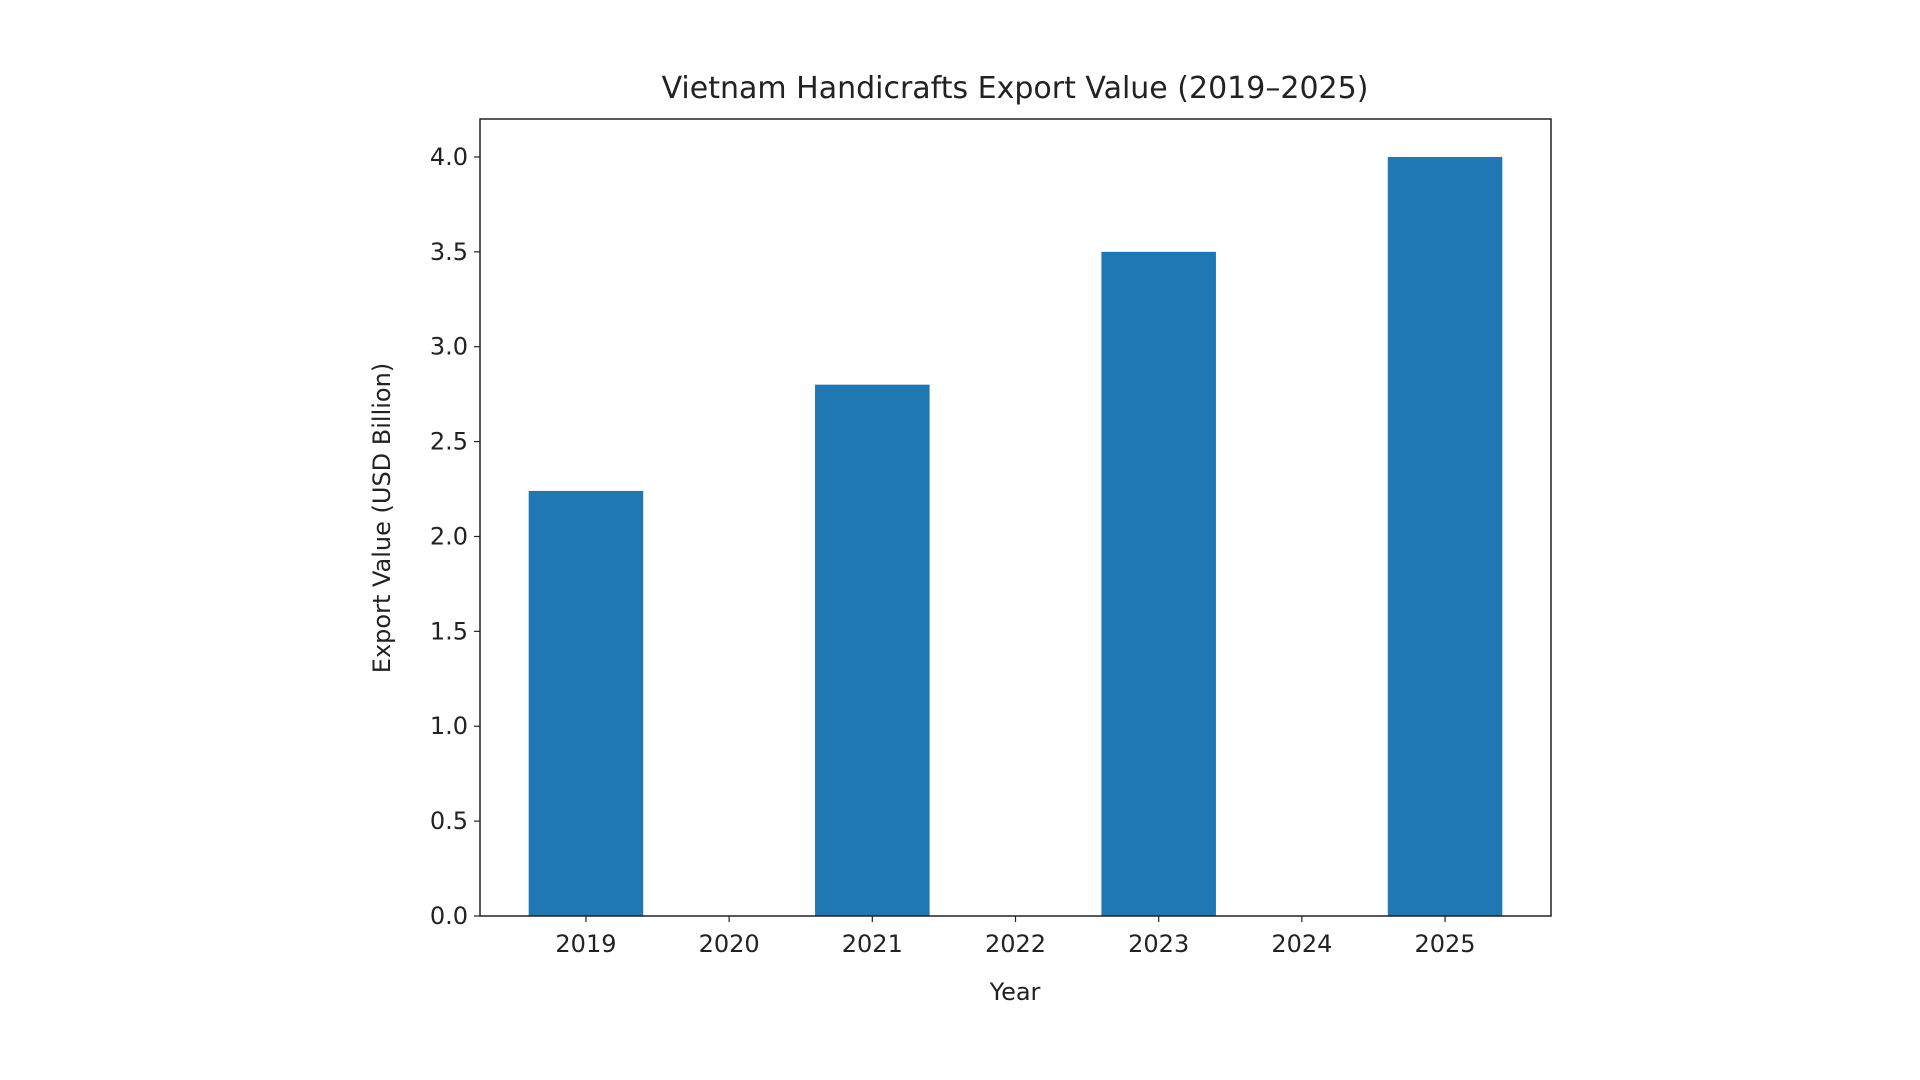  Describe the element at coordinates (1015, 992) in the screenshot. I see `x-axis-label: Year` at that location.